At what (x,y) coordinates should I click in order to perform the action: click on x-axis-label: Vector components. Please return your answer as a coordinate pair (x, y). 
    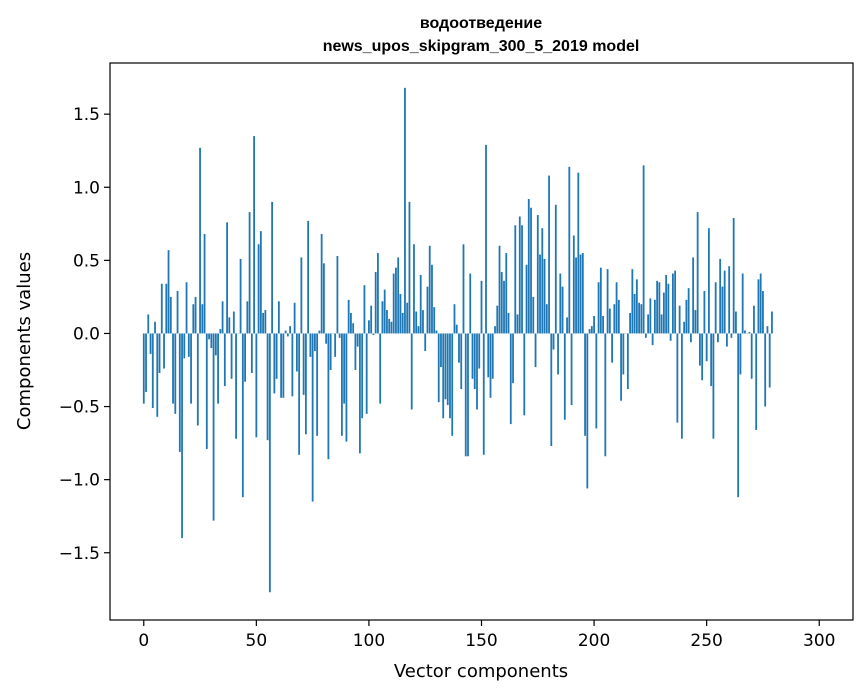
    Looking at the image, I should click on (481, 671).